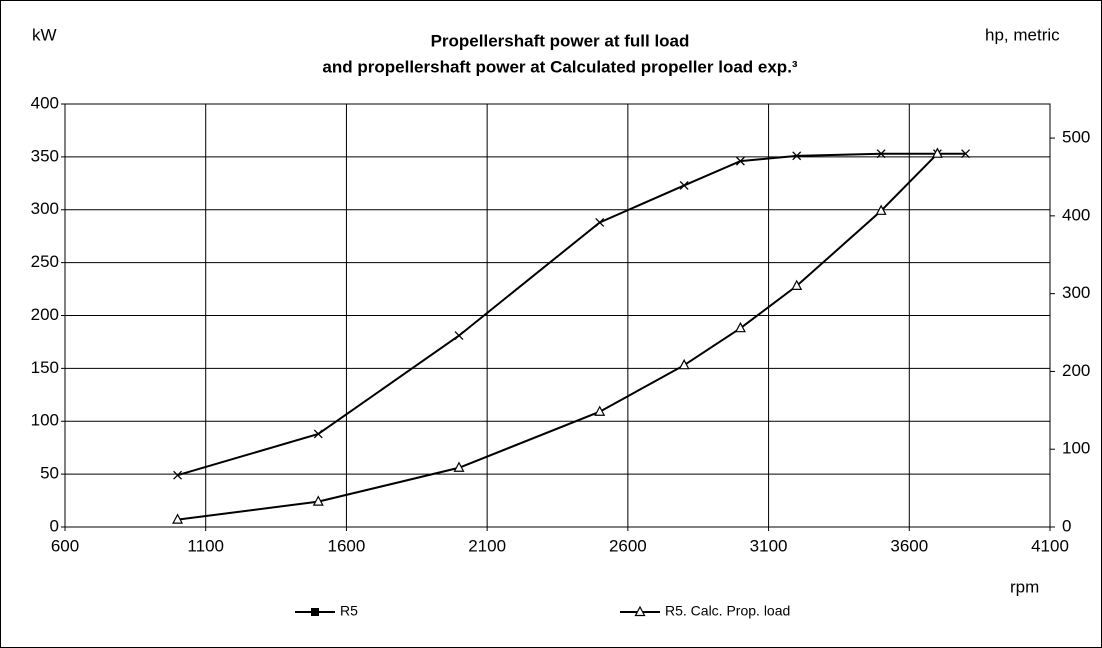 The image size is (1102, 648). Describe the element at coordinates (205, 545) in the screenshot. I see `x-tick-label: 1100` at that location.